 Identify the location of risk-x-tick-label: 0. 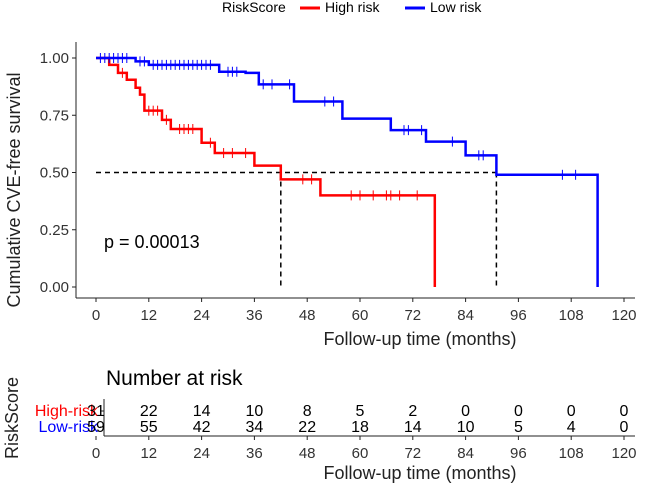
(96, 453).